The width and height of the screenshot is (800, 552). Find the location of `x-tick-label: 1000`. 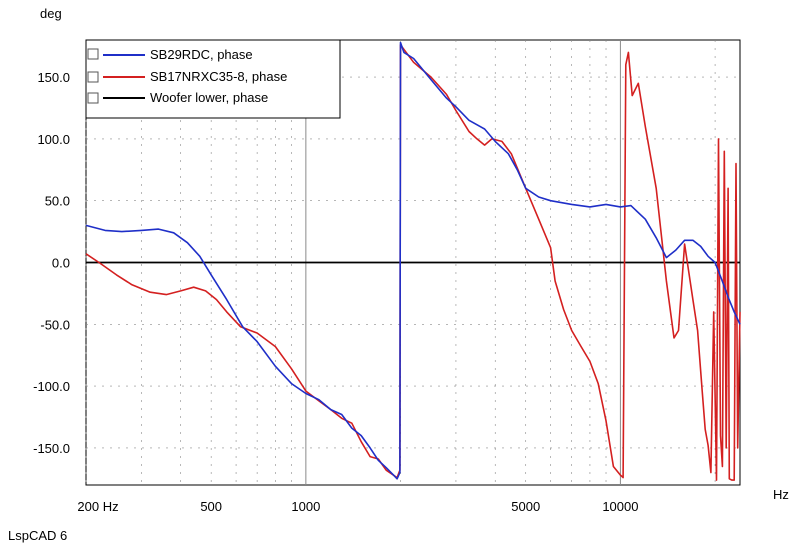

x-tick-label: 1000 is located at coordinates (305, 506).